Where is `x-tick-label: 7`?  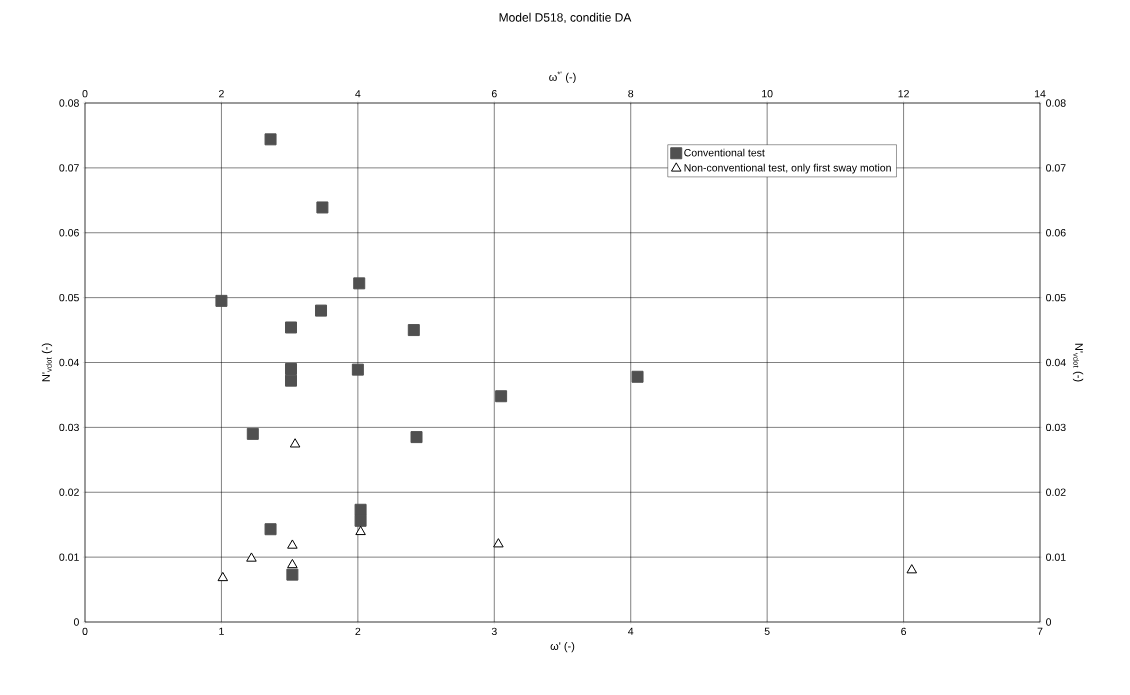 x-tick-label: 7 is located at coordinates (1040, 631).